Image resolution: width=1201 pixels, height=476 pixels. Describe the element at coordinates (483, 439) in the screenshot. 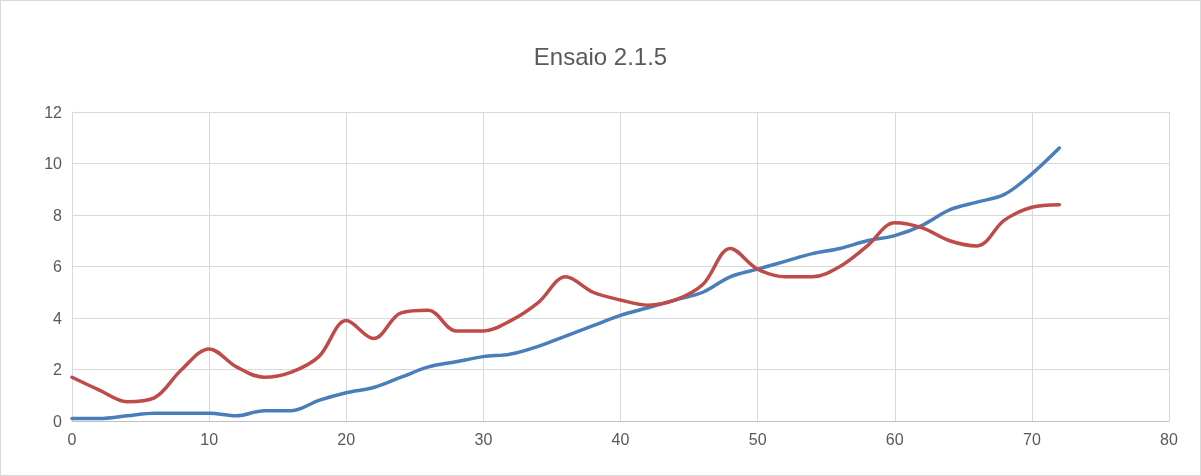

I see `x-tick-label: 30` at that location.